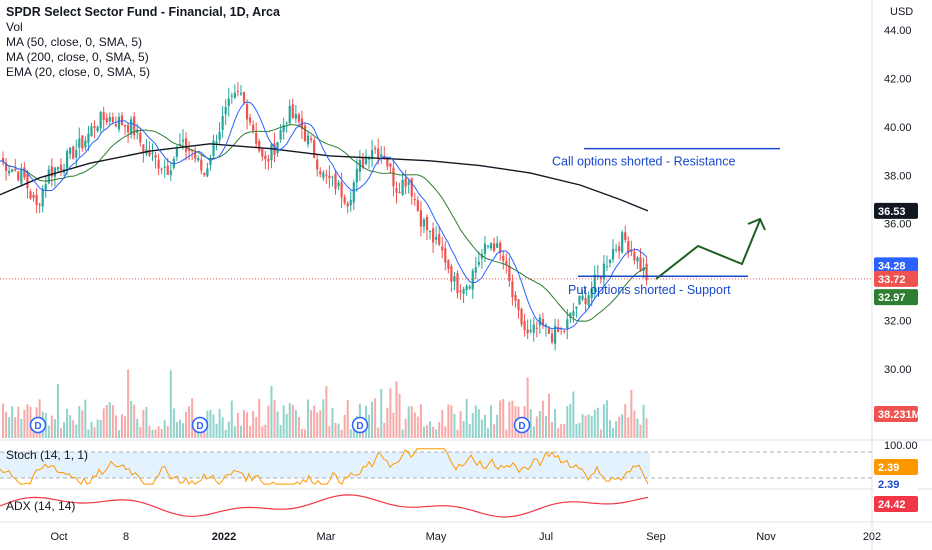  What do you see at coordinates (324, 177) in the screenshot?
I see `ma200-line` at bounding box center [324, 177].